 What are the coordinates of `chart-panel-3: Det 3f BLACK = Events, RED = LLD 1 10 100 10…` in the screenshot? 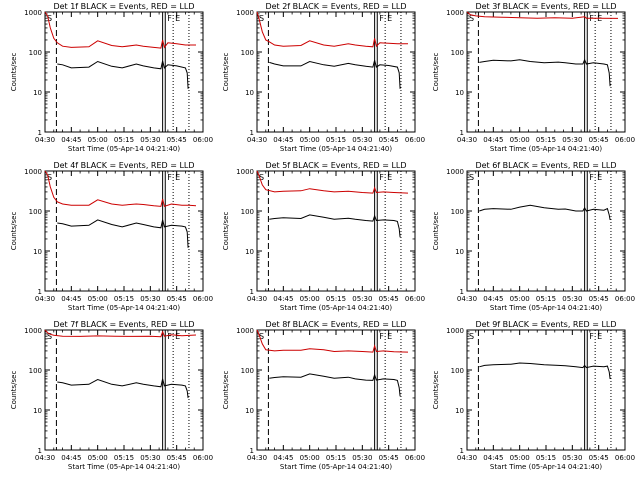 It's located at (533, 77).